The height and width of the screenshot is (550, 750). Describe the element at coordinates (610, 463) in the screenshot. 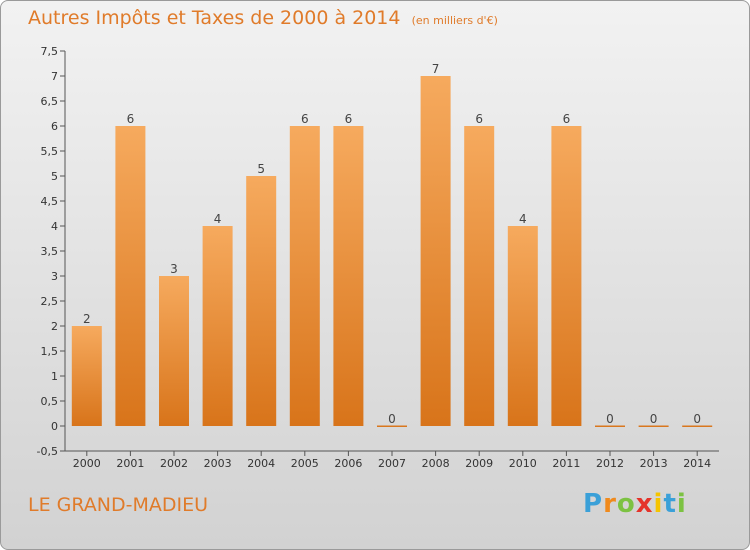

I see `x-tick-label: 2012` at that location.